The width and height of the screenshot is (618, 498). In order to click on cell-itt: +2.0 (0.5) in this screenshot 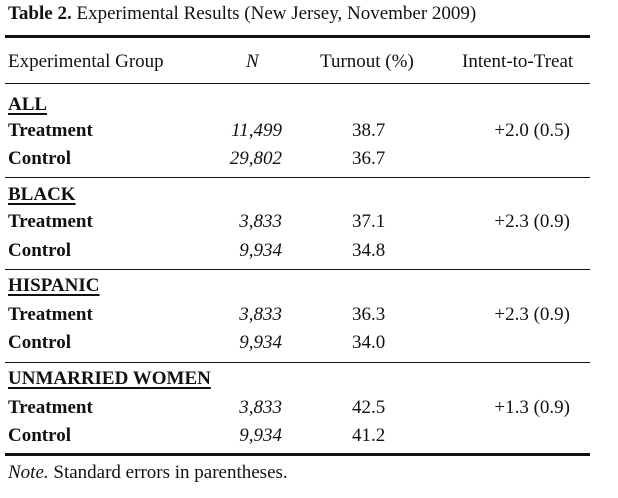, I will do `click(532, 130)`.